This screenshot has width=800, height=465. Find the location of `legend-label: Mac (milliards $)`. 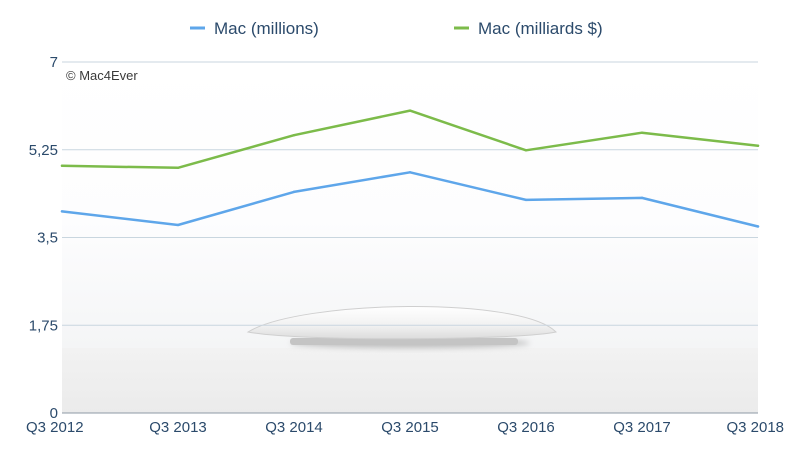

legend-label: Mac (milliards $) is located at coordinates (540, 28).